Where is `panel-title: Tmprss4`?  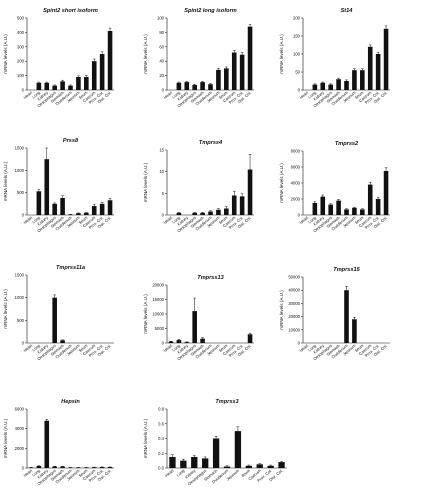 panel-title: Tmprss4 is located at coordinates (211, 143).